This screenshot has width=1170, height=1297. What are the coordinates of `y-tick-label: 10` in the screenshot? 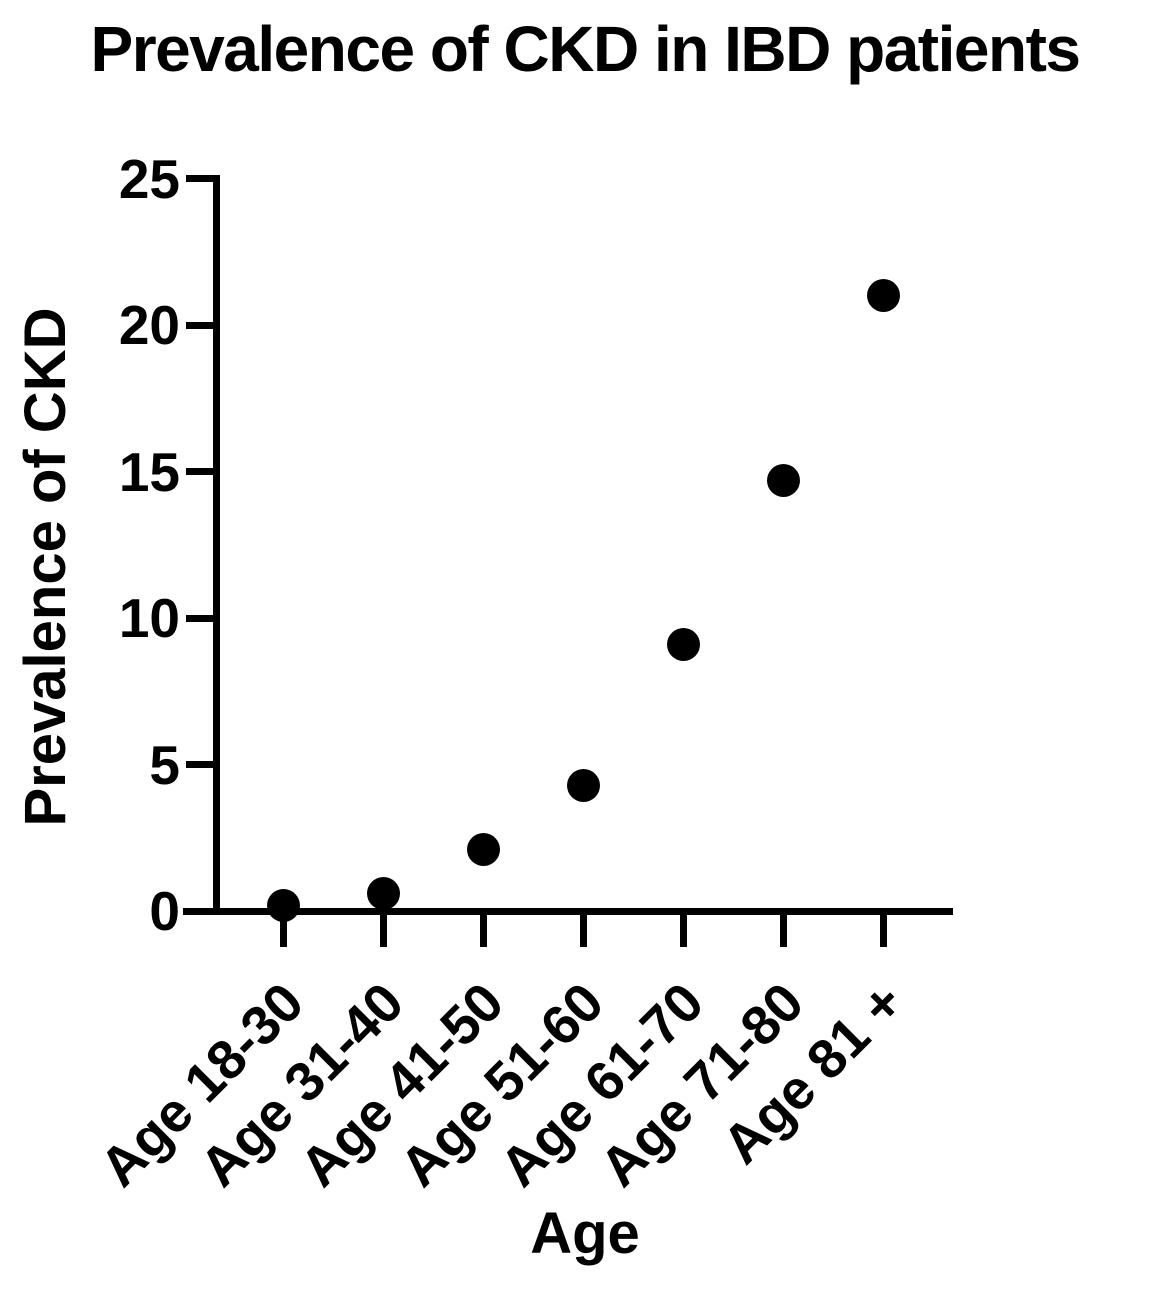 It's located at (149, 618).